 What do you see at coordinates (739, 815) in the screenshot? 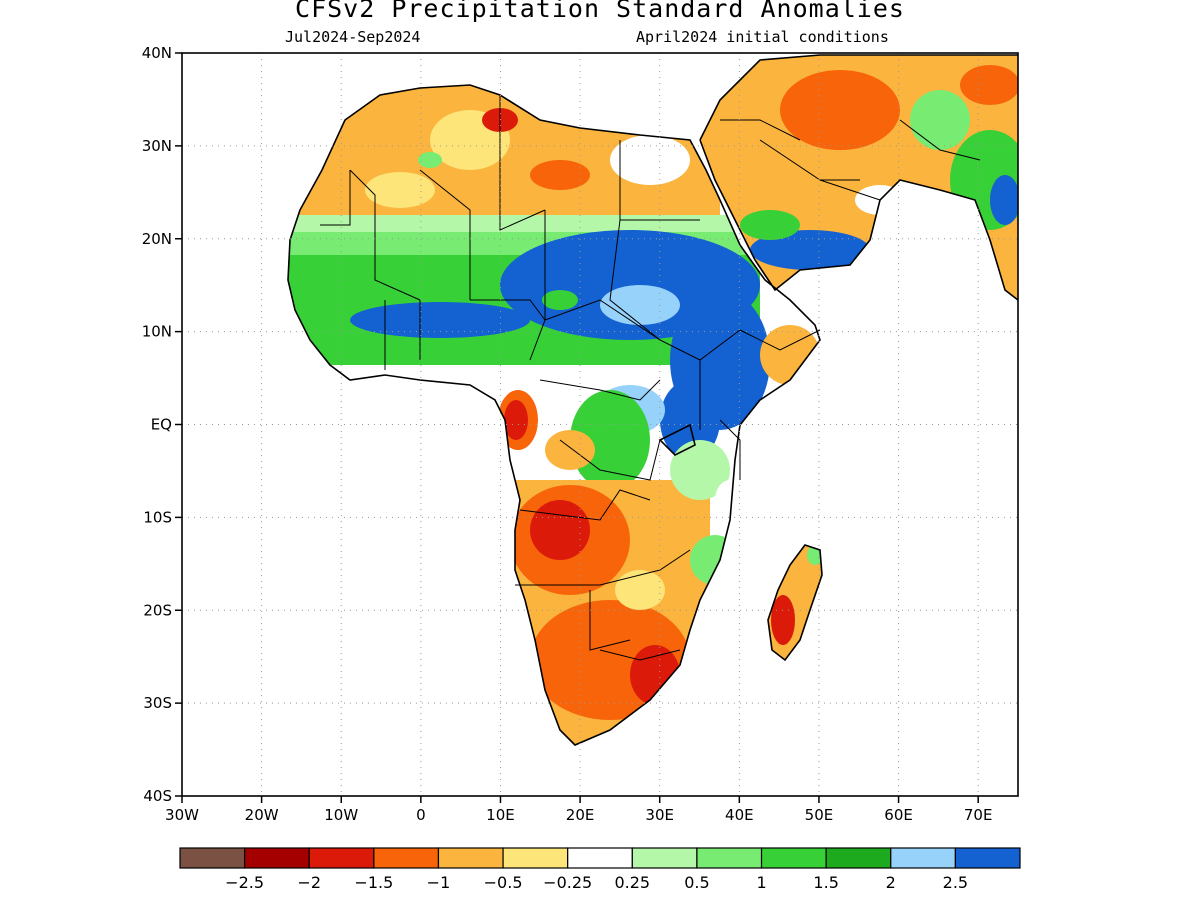
I see `lon-tick-label: 40E` at bounding box center [739, 815].